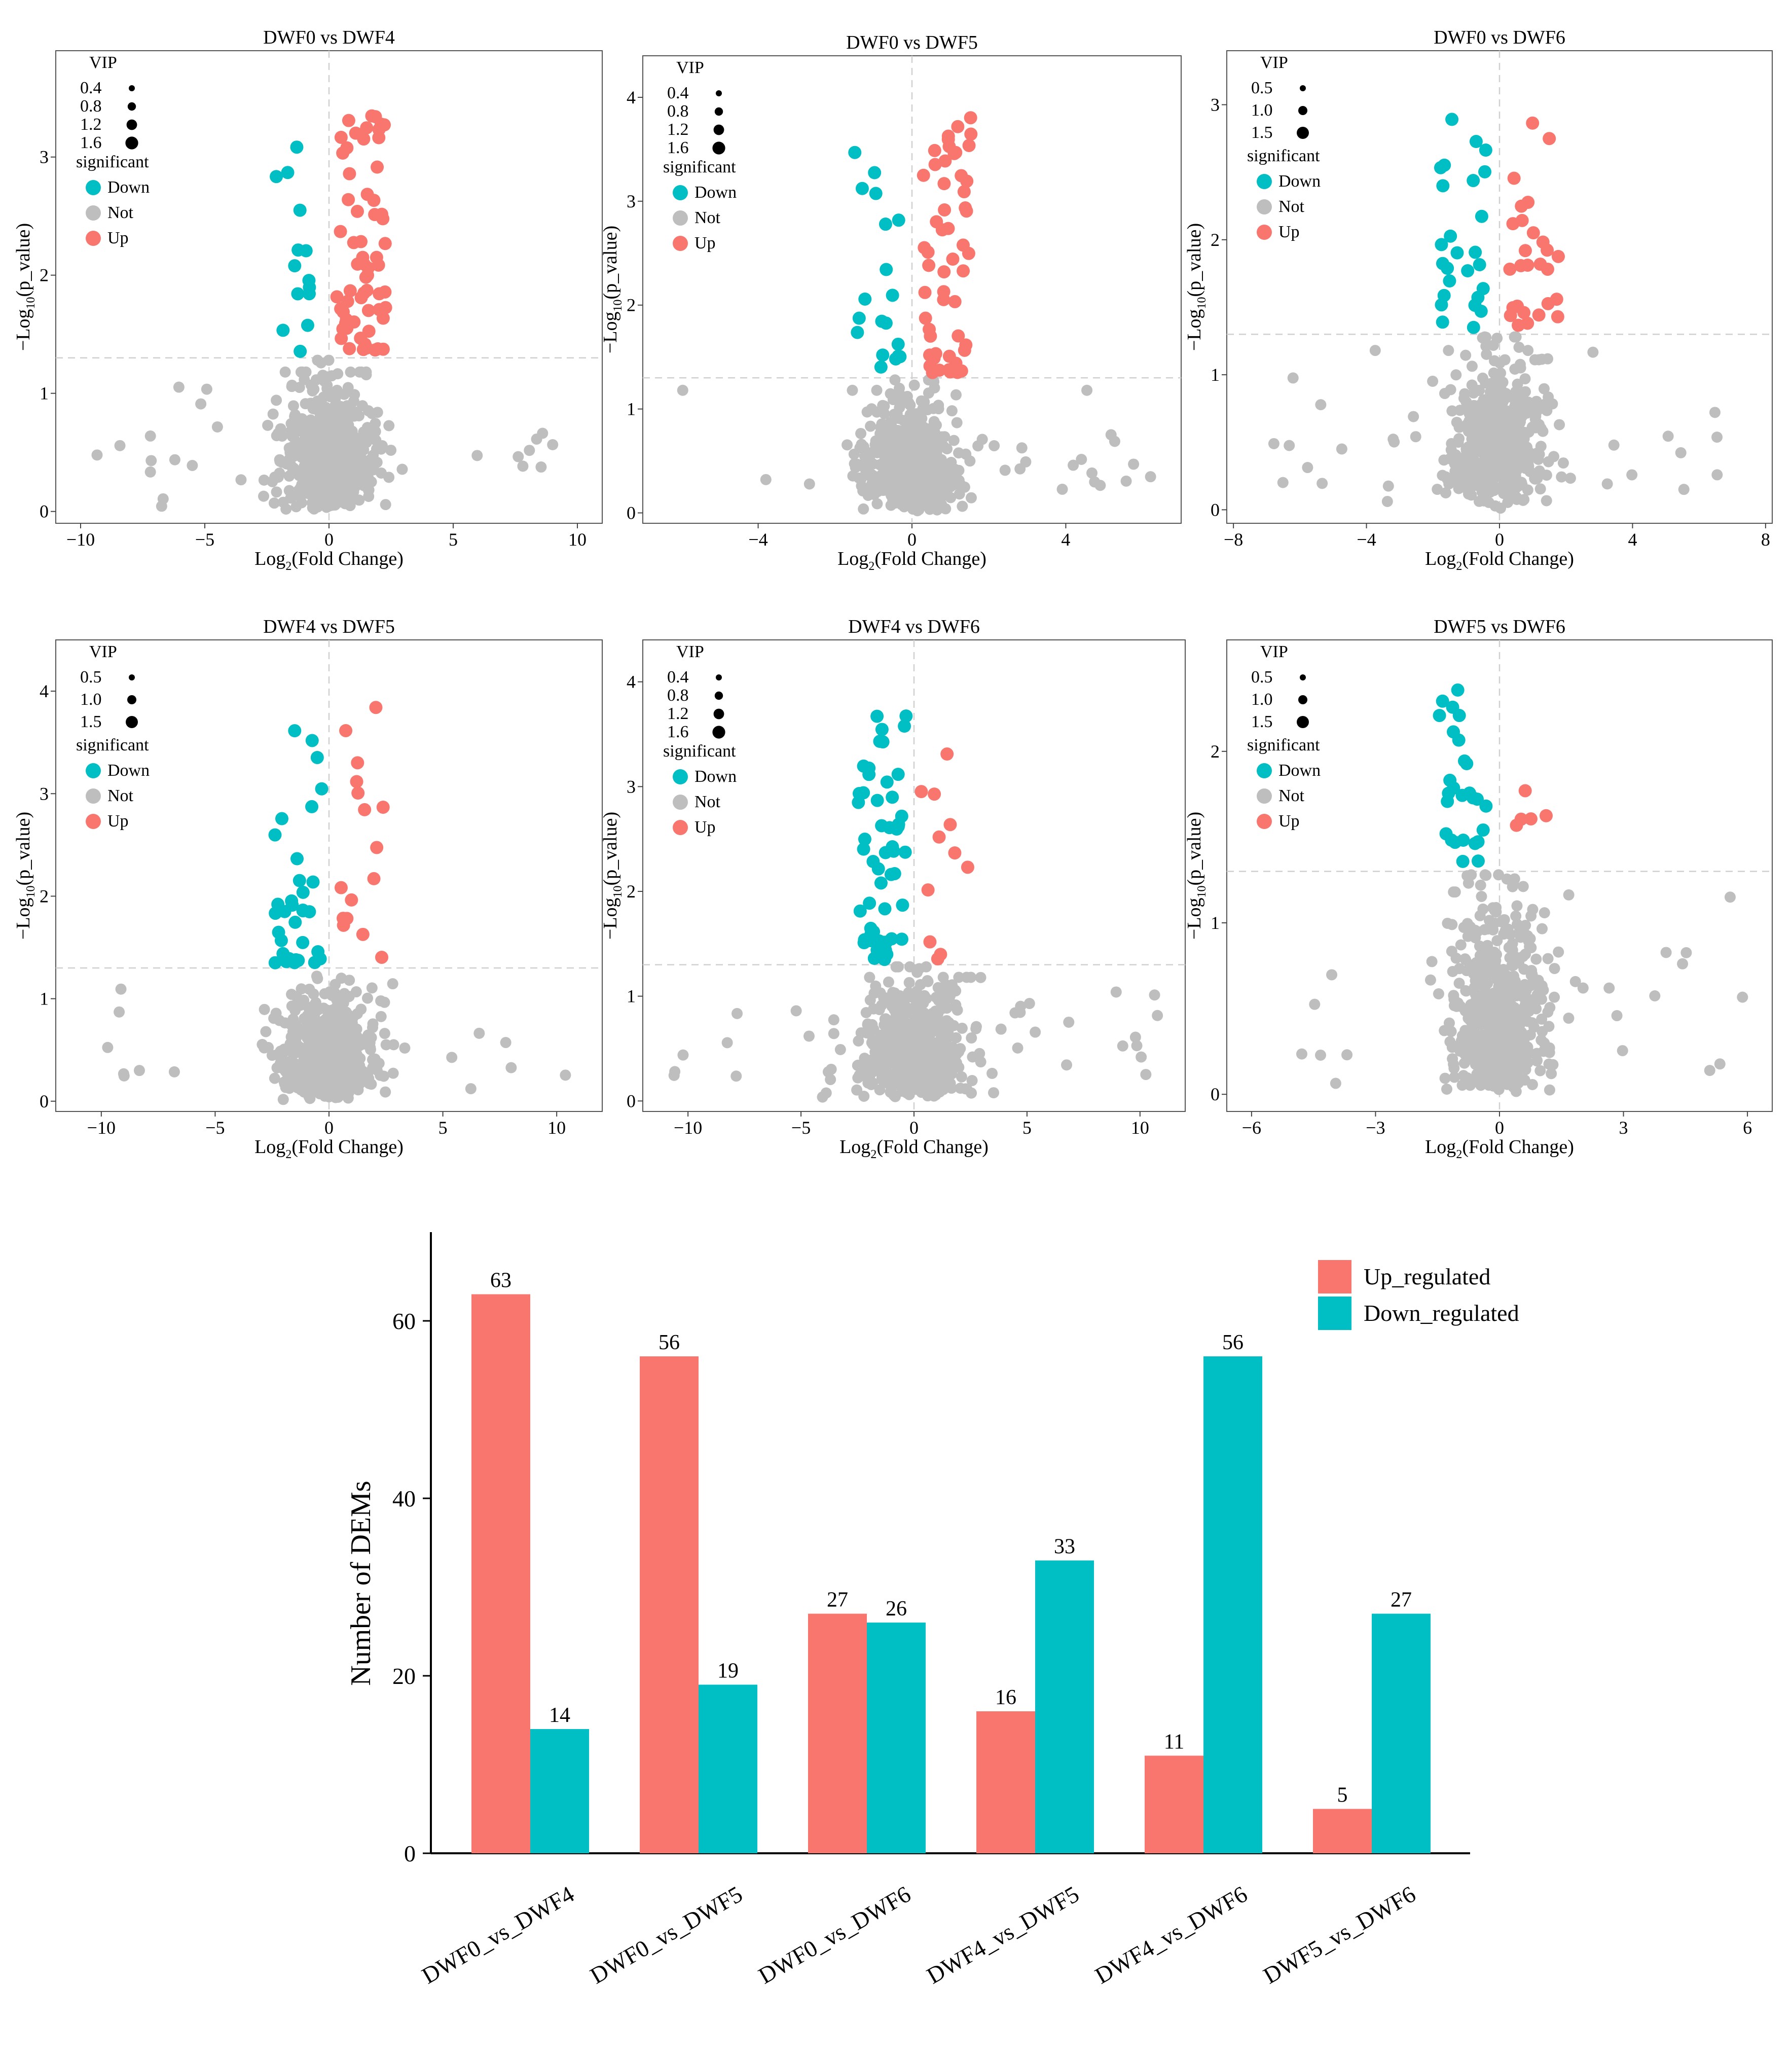 The height and width of the screenshot is (2049, 1792). Describe the element at coordinates (718, 714) in the screenshot. I see `legend-vip-dot` at that location.